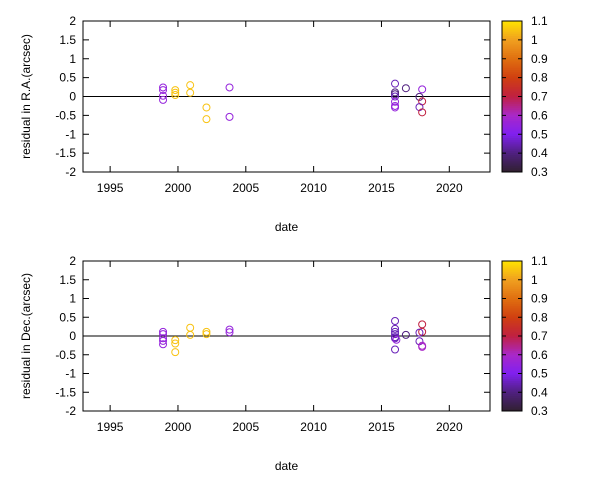 This screenshot has width=600, height=480. What do you see at coordinates (524, 336) in the screenshot?
I see `colorbar: 0.3 0.4 0.5 0.6 0.7 0.8 0.9 1 1.1` at bounding box center [524, 336].